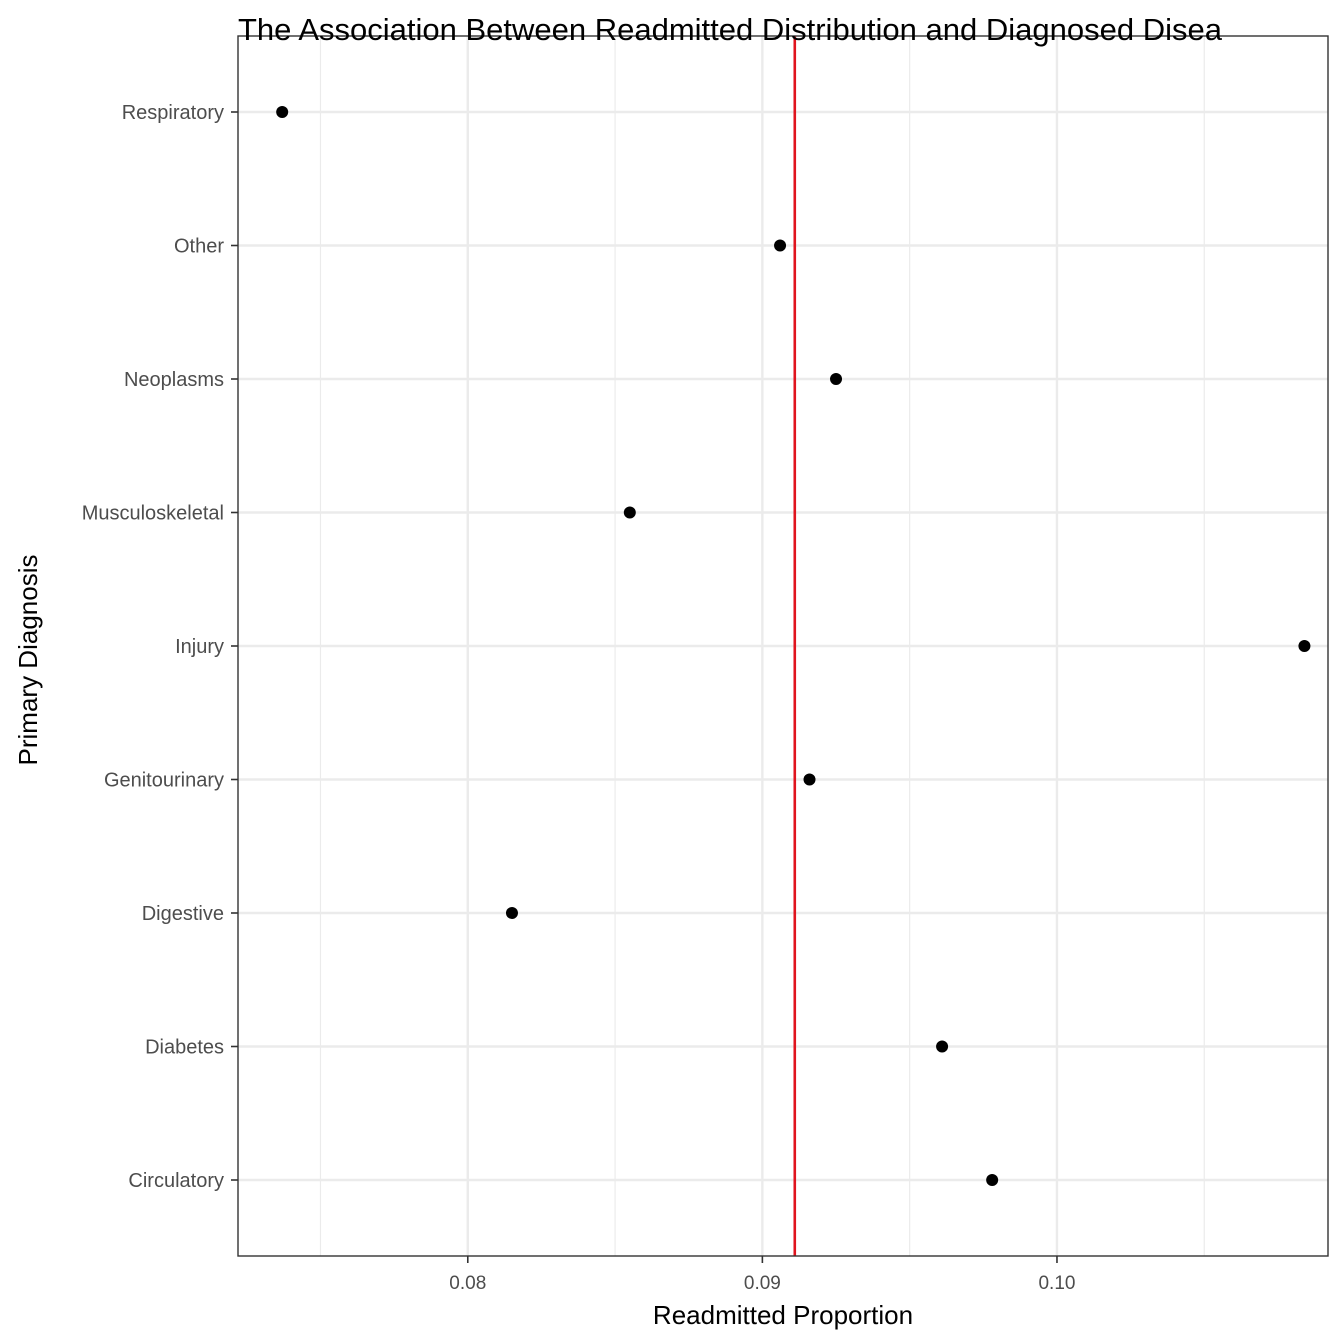 This screenshot has width=1344, height=1344. I want to click on y-tick-label: Other, so click(199, 247).